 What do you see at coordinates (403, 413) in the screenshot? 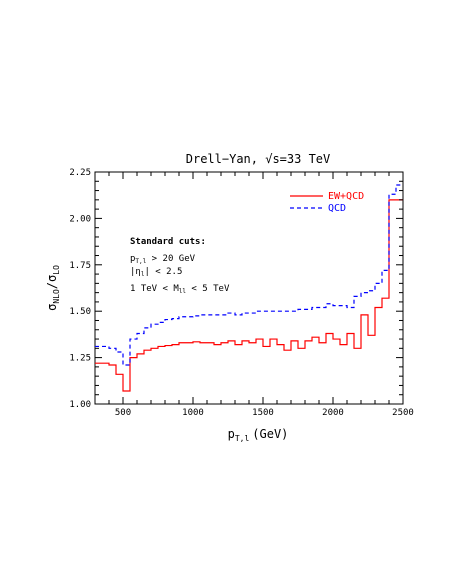
I see `x-tick-label: 2500` at bounding box center [403, 413].